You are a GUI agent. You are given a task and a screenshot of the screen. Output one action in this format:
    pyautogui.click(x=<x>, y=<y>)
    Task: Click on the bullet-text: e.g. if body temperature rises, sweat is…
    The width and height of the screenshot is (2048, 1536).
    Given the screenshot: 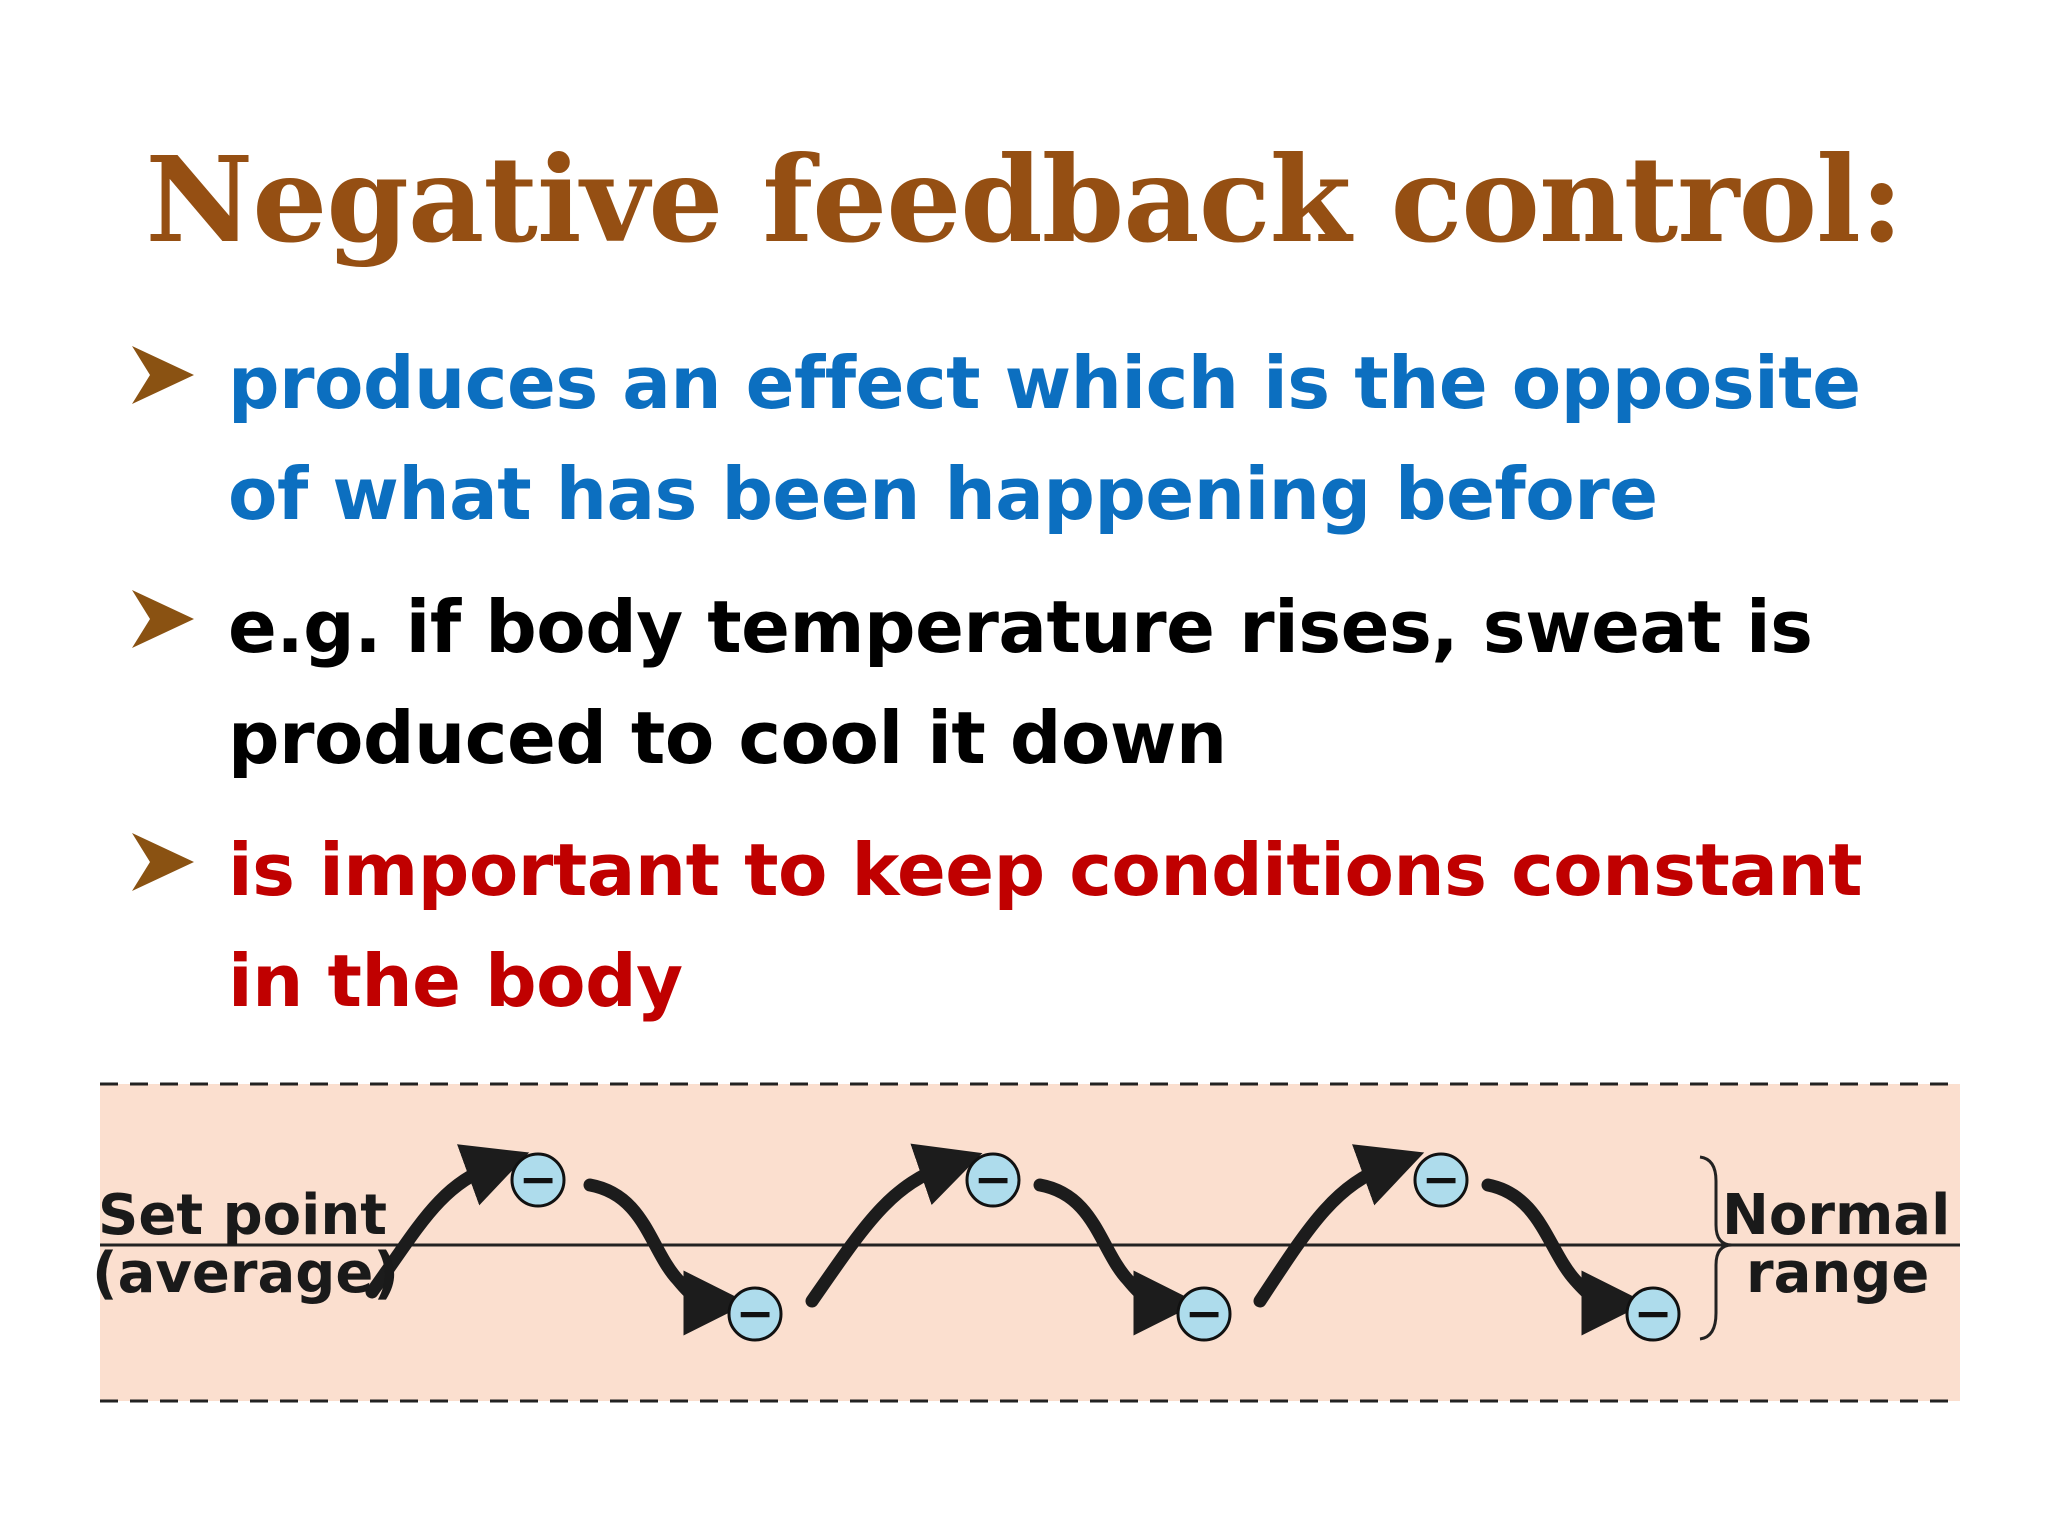 What is the action you would take?
    pyautogui.click(x=1020, y=682)
    